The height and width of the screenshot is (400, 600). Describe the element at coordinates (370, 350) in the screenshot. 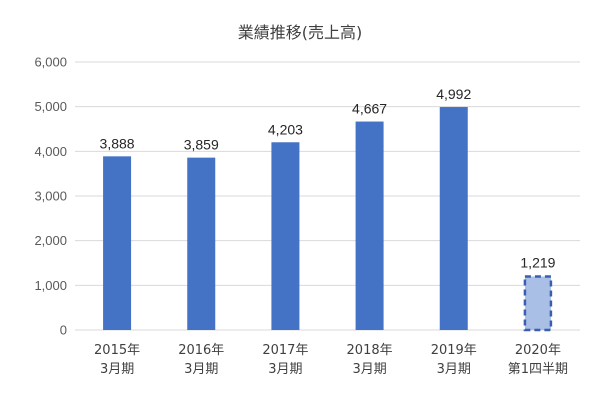

I see `x-tick-label: 2018年` at that location.